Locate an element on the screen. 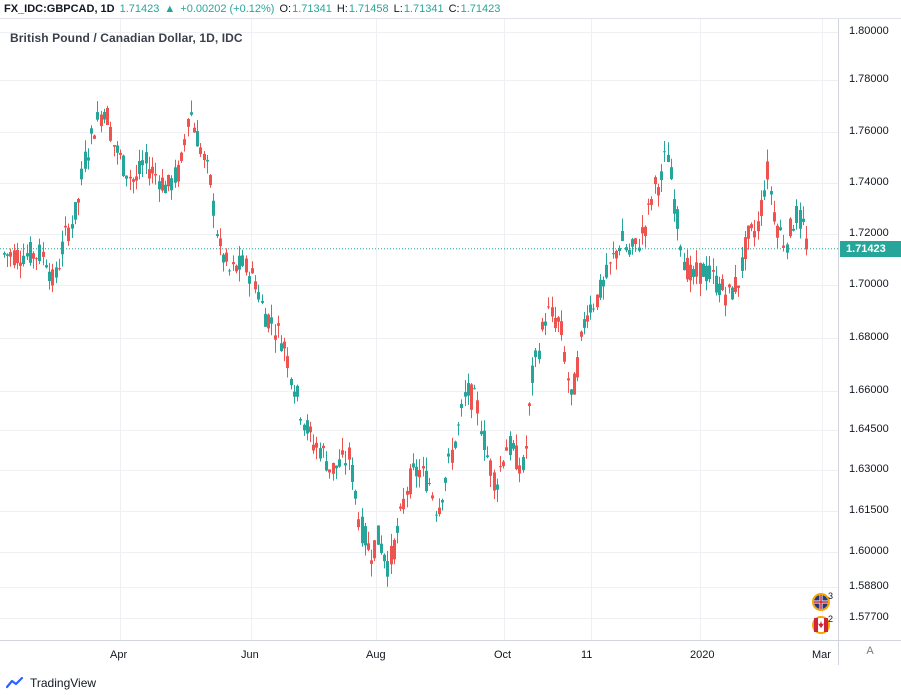 The width and height of the screenshot is (901, 697). ca-flag-event-icon is located at coordinates (821, 625).